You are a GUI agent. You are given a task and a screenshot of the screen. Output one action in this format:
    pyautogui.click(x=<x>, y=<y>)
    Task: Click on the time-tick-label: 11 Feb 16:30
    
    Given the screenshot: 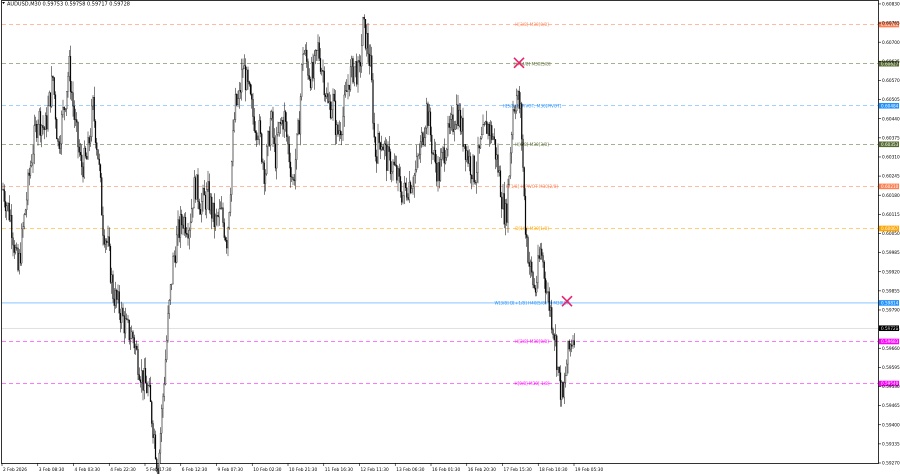 What is the action you would take?
    pyautogui.click(x=339, y=470)
    